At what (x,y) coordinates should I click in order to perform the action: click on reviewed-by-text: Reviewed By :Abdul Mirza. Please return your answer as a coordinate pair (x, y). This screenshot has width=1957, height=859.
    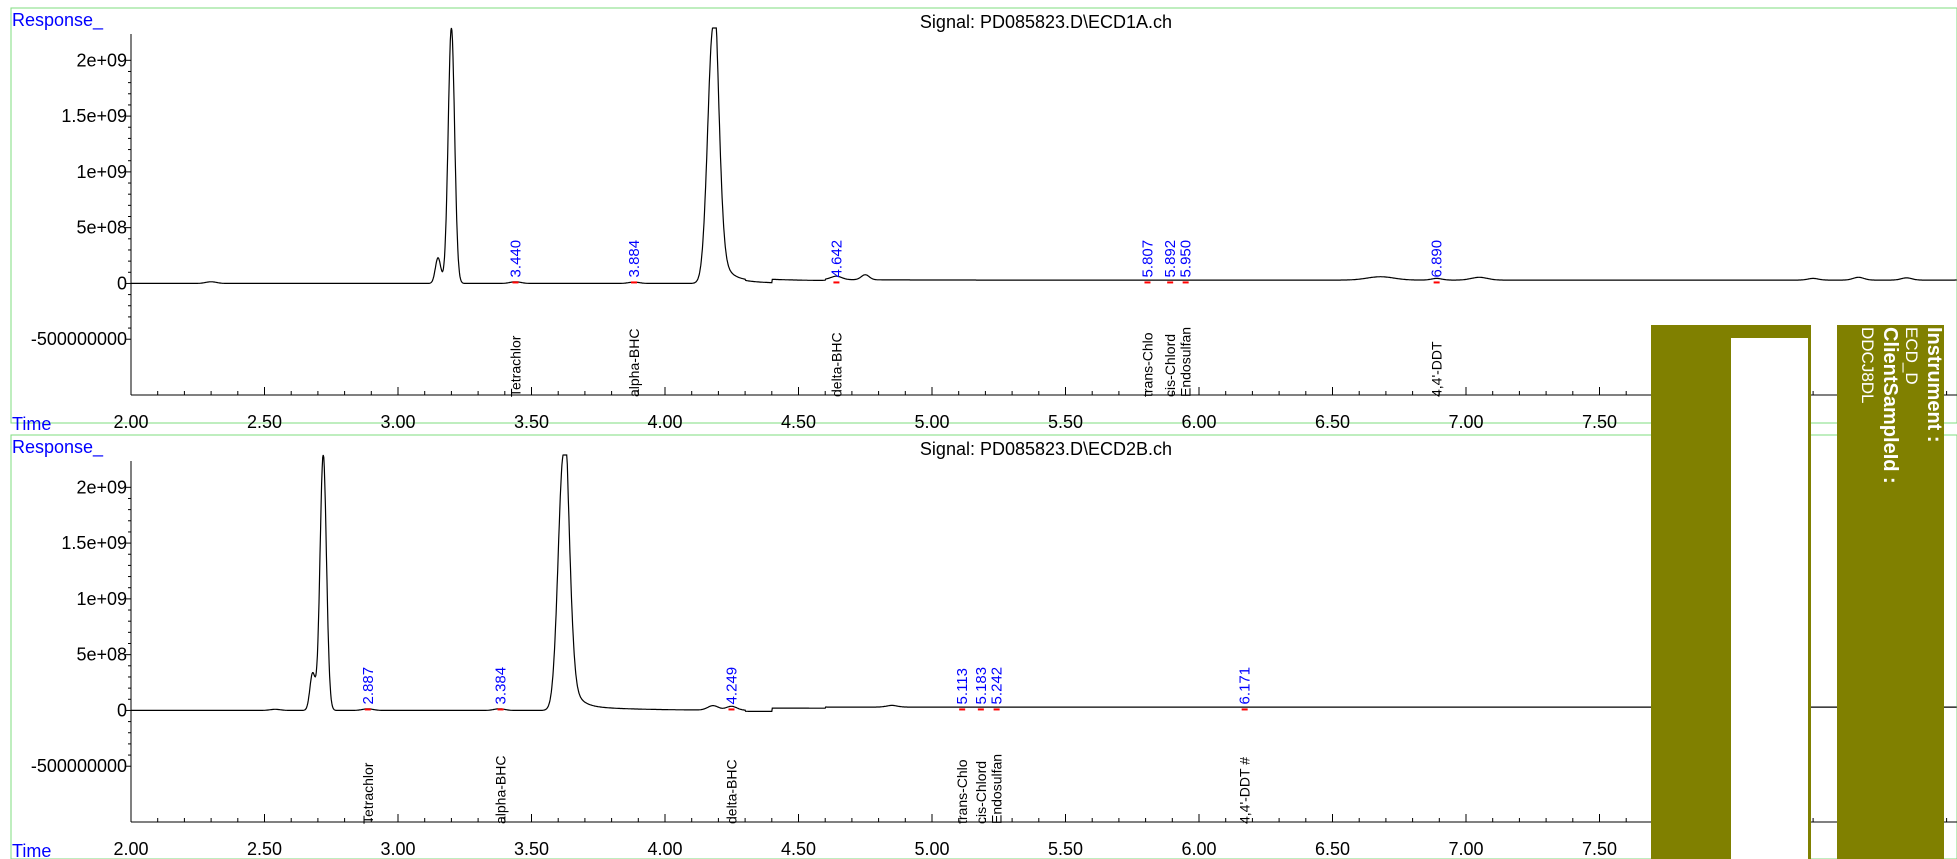
    Looking at the image, I should click on (1707, 452).